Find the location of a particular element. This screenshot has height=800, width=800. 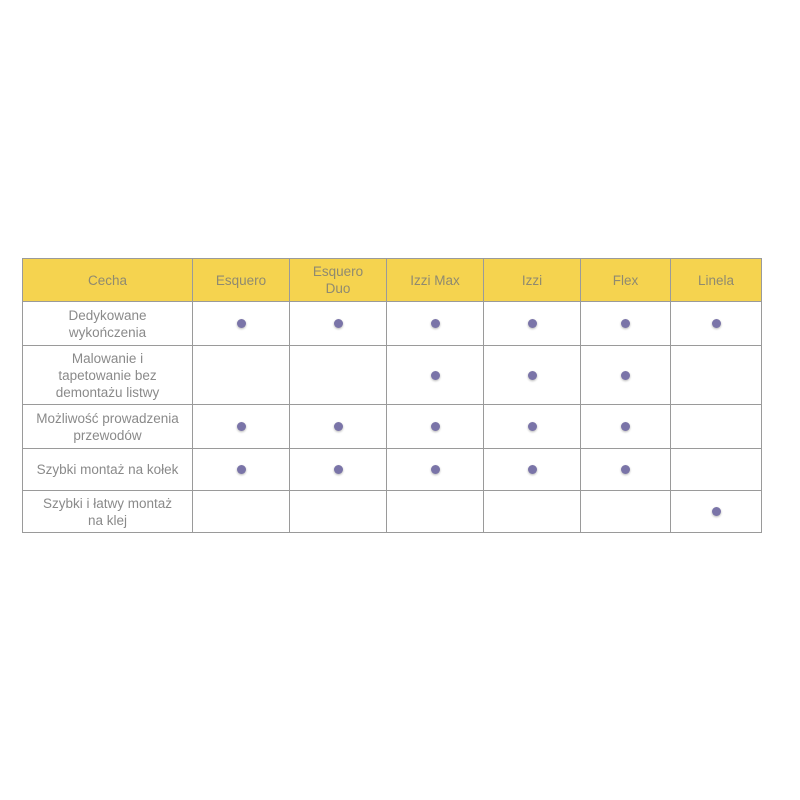

feature-label: Możliwość prowadzenia przewodów is located at coordinates (107, 426).